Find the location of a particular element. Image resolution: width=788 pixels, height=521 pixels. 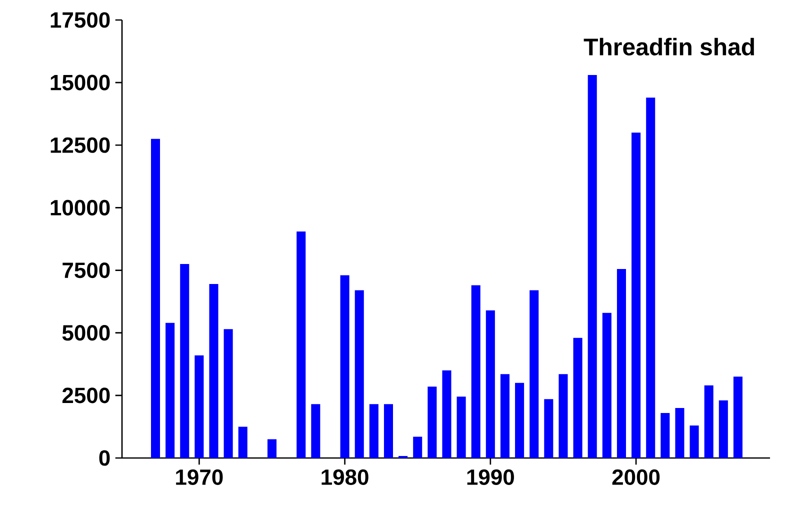

x-tick-label: 2000 is located at coordinates (636, 477).